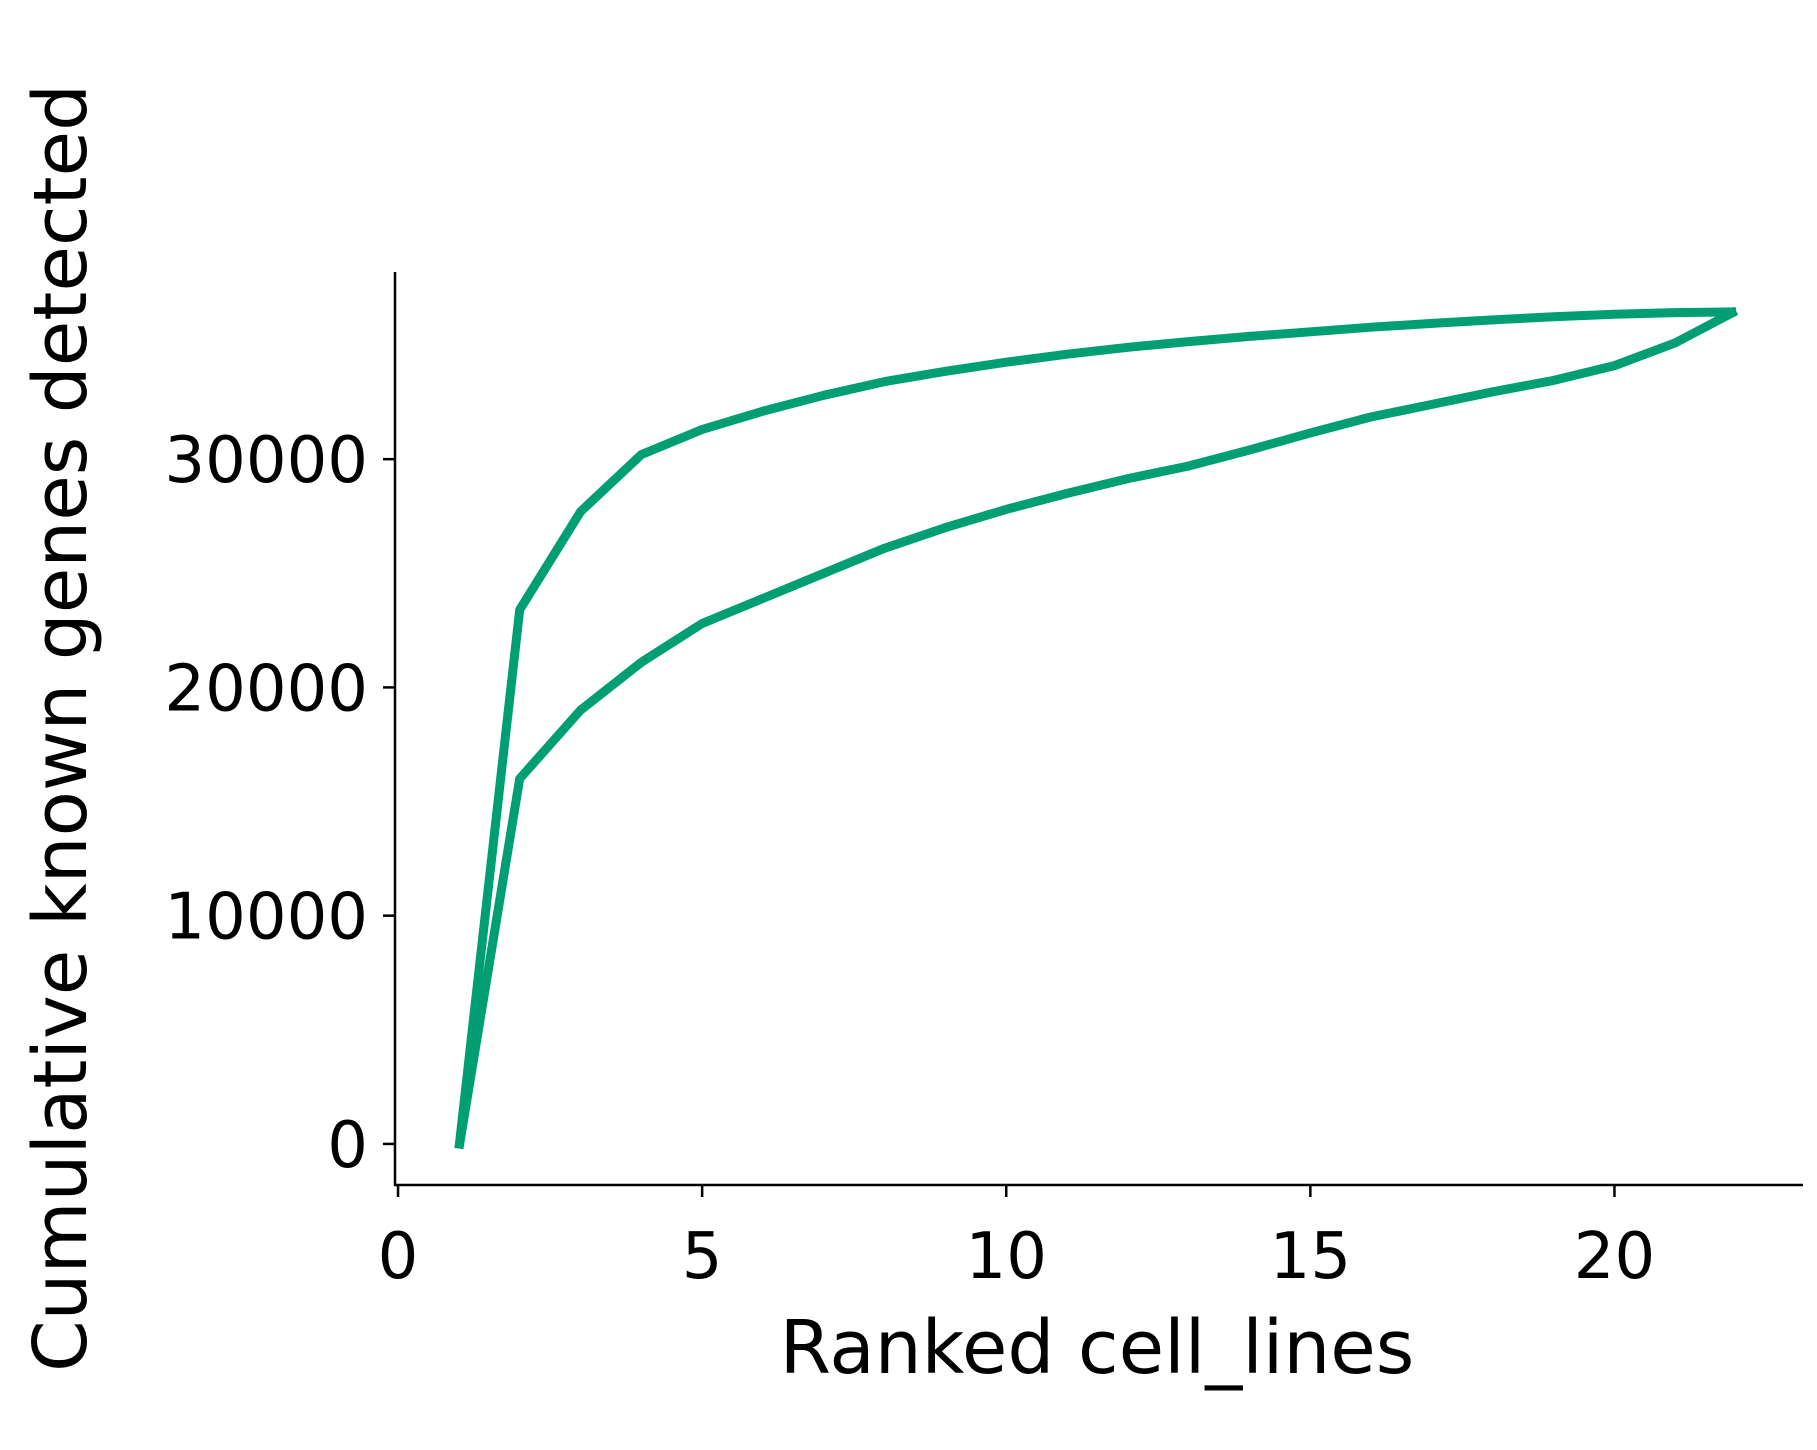  Describe the element at coordinates (279, 803) in the screenshot. I see `y-axis-ticks: 0 10000 20000 30000` at that location.